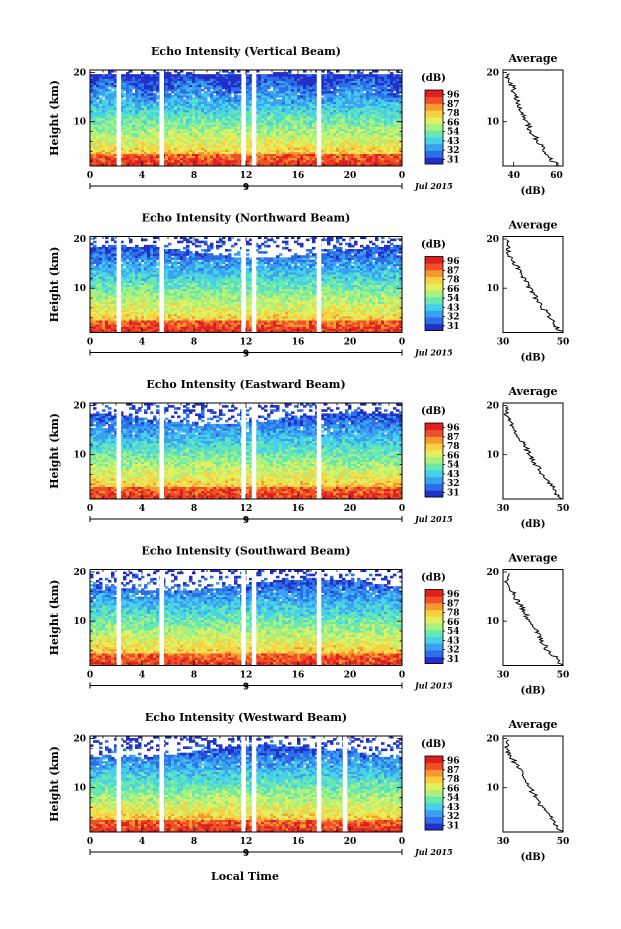 The image size is (621, 929). I want to click on panel-title: Echo Intensity (Northward Beam), so click(246, 218).